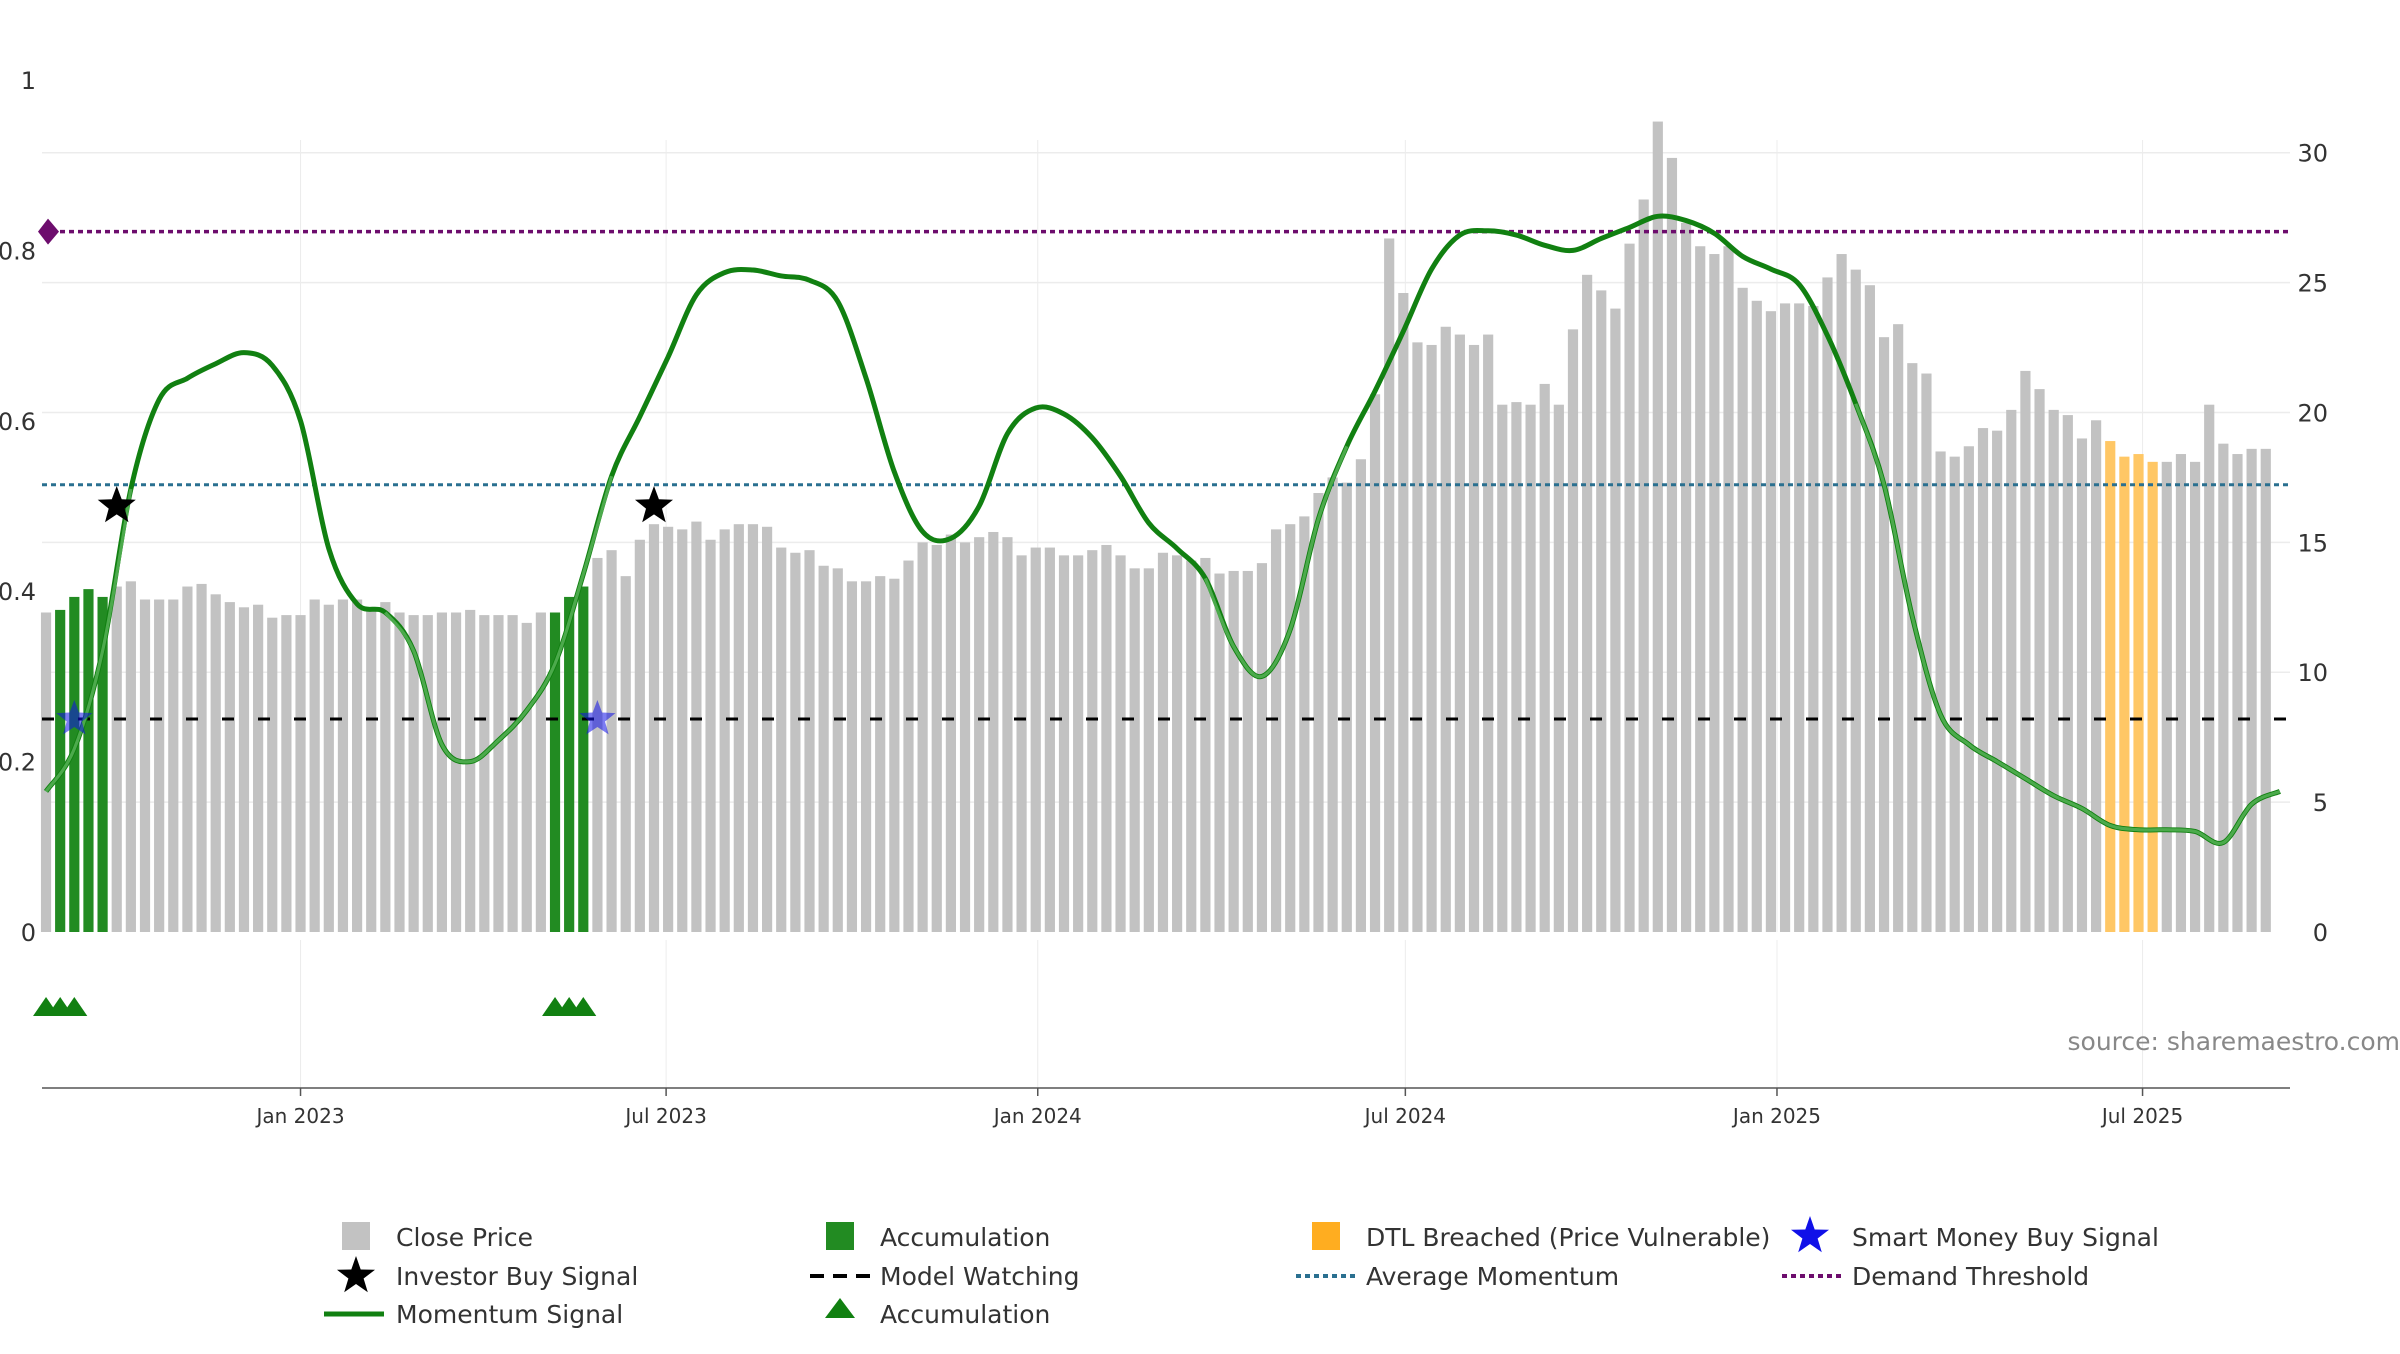 The height and width of the screenshot is (1354, 2400). What do you see at coordinates (1970, 1276) in the screenshot?
I see `legend-demand-threshold-label: Demand Threshold` at bounding box center [1970, 1276].